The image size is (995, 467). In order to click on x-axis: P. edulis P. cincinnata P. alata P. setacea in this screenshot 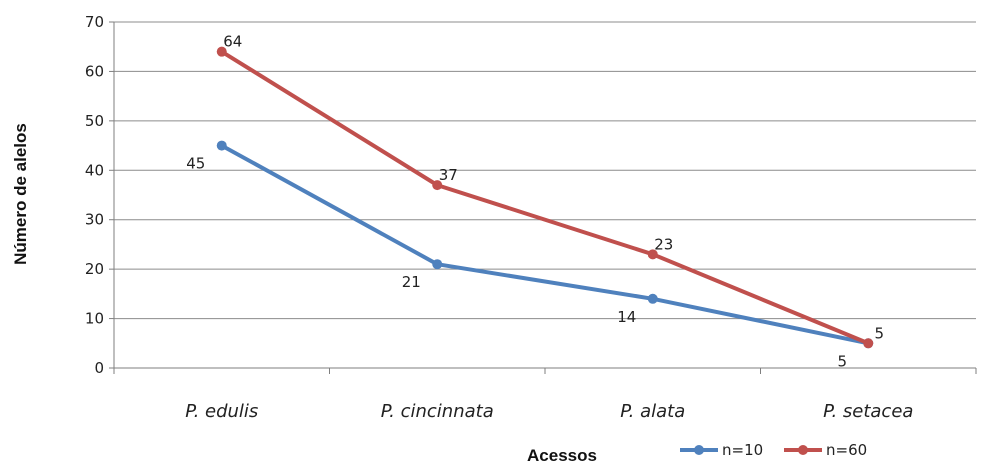, I will do `click(545, 394)`.